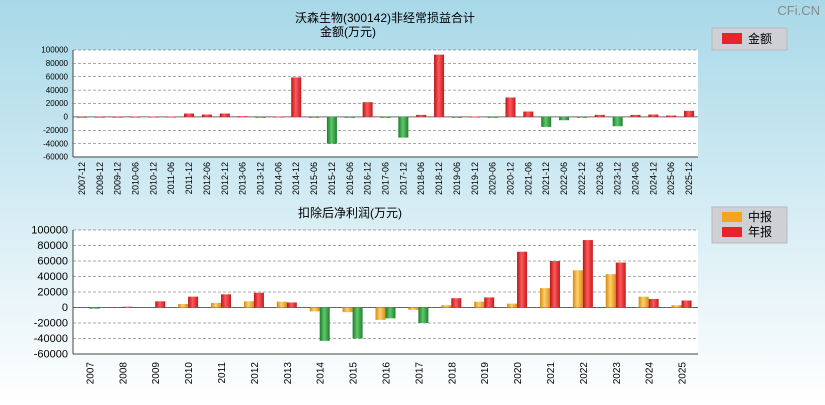 Image resolution: width=825 pixels, height=405 pixels. I want to click on x-tick-label: 2015, so click(354, 373).